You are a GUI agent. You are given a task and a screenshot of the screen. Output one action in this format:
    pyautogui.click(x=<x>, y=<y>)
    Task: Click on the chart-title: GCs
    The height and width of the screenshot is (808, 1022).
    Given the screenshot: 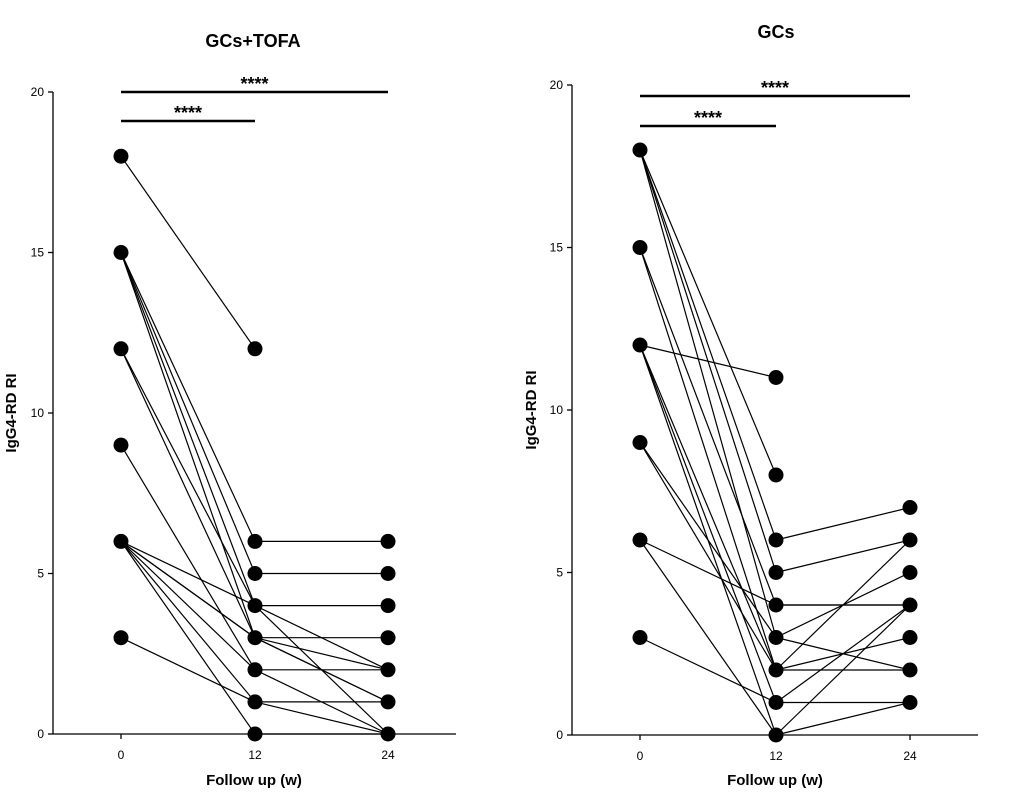 What is the action you would take?
    pyautogui.click(x=775, y=32)
    